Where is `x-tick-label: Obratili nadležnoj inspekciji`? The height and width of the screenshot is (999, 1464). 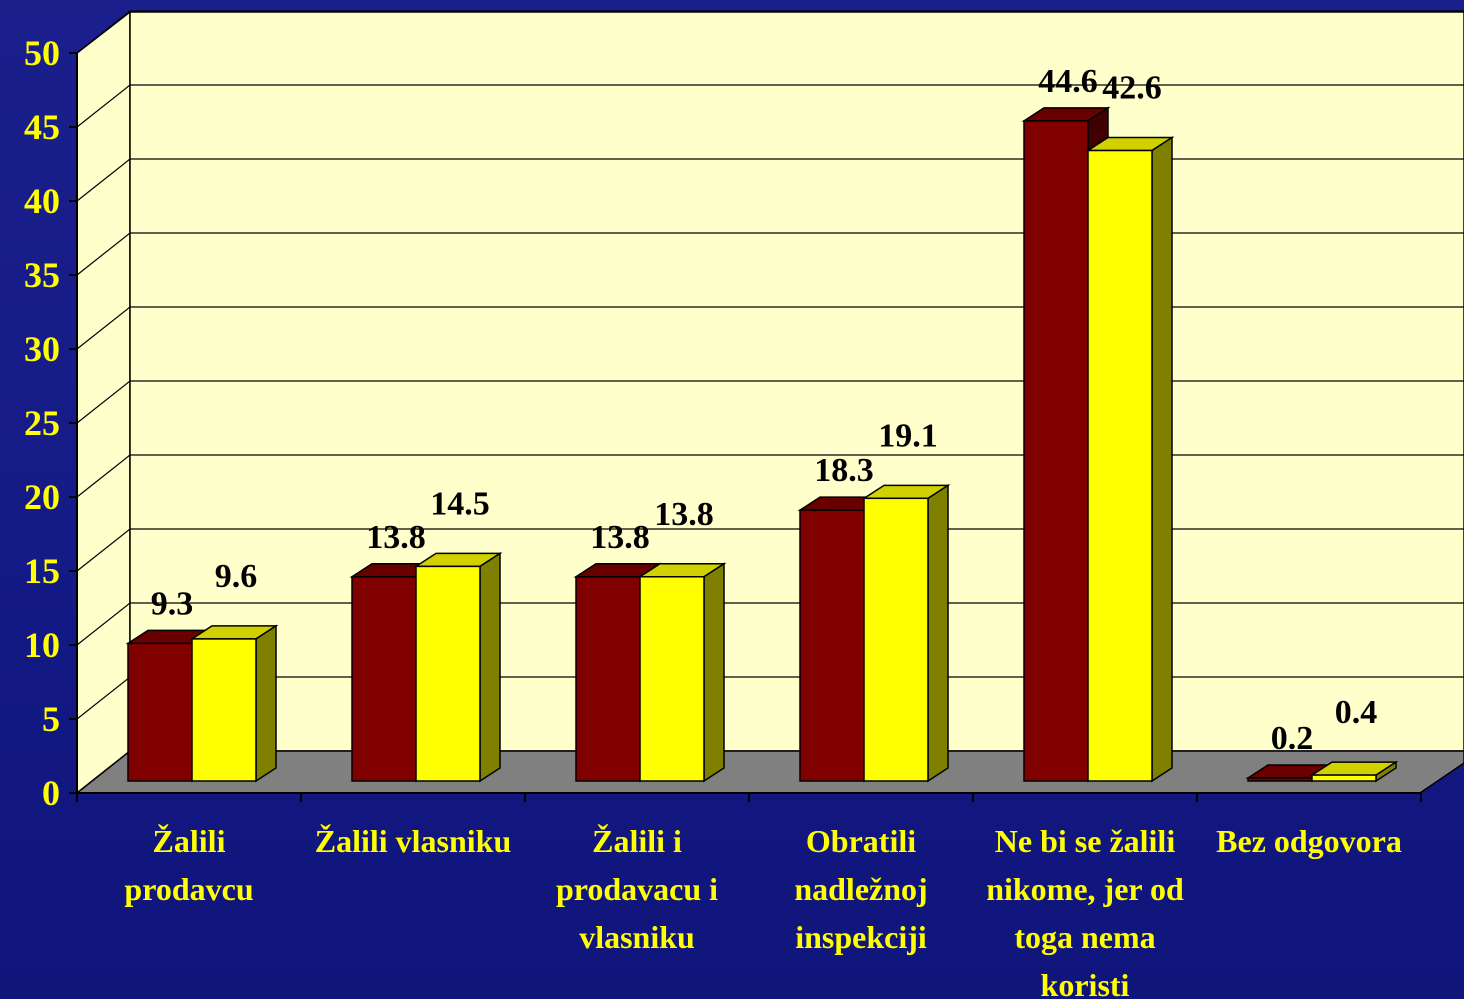 x-tick-label: Obratili nadležnoj inspekciji is located at coordinates (860, 889).